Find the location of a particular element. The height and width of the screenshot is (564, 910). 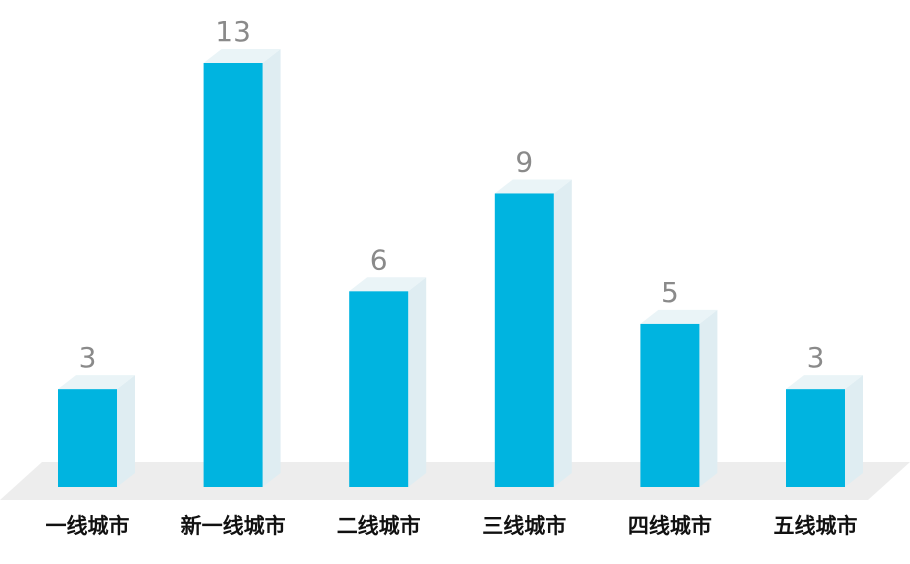

x-tick-label: 二线城市 is located at coordinates (379, 526).